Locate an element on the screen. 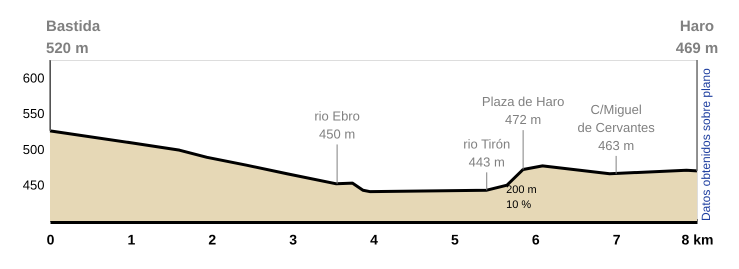 This screenshot has width=739, height=269. x-tick-label: 3 is located at coordinates (293, 240).